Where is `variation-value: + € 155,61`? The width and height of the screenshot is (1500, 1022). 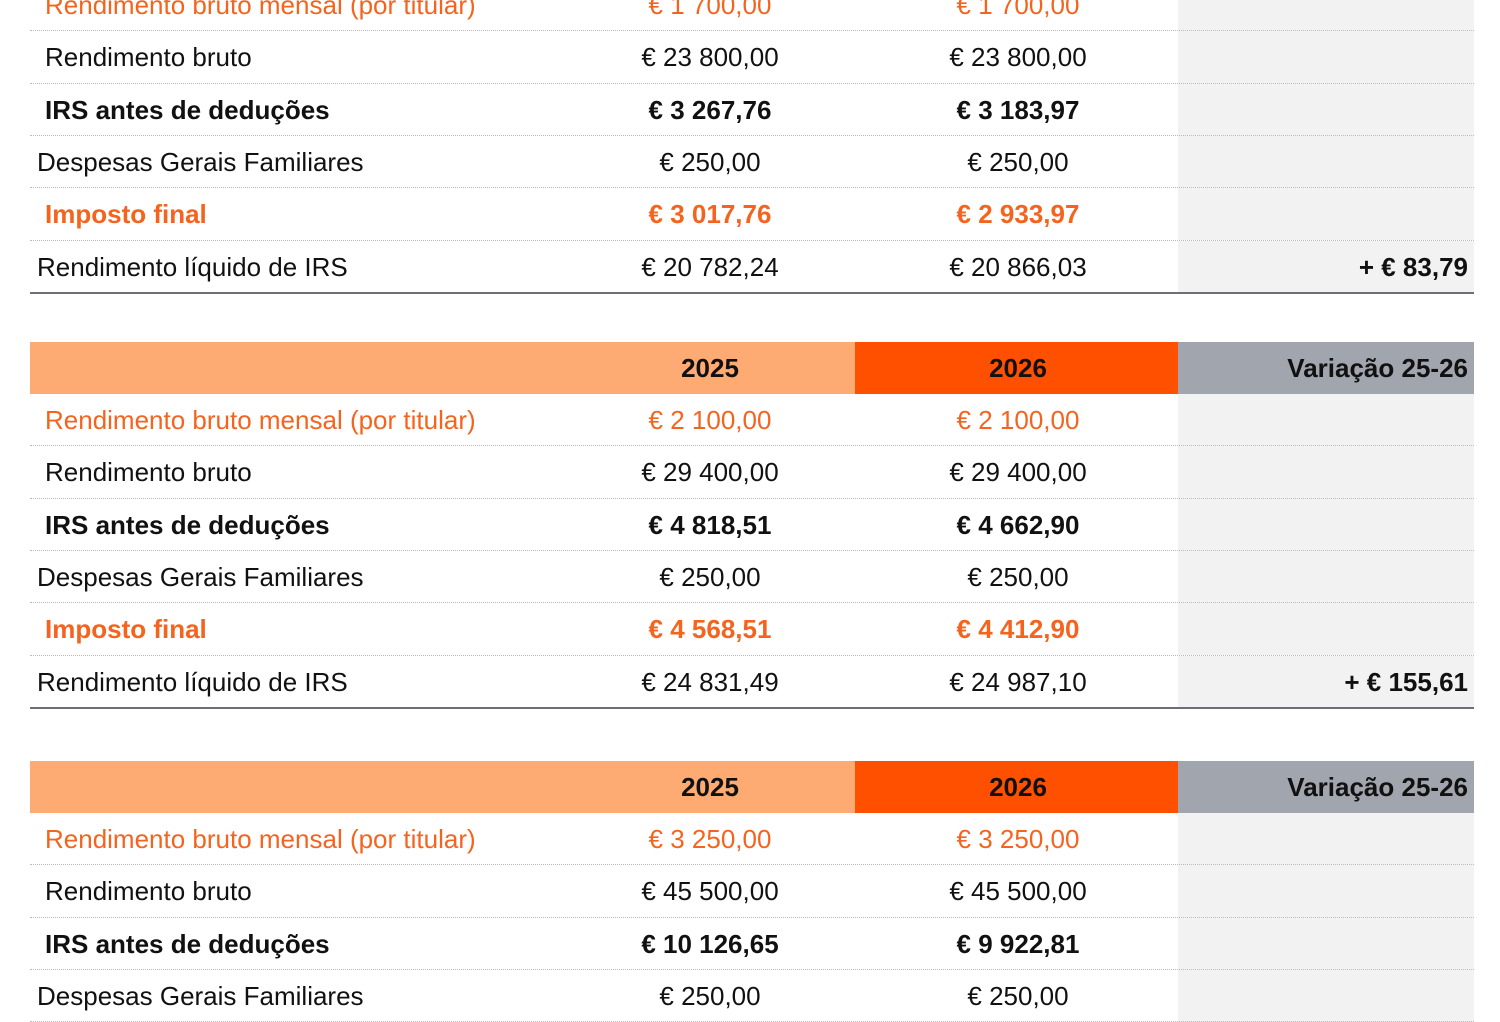 variation-value: + € 155,61 is located at coordinates (1406, 681).